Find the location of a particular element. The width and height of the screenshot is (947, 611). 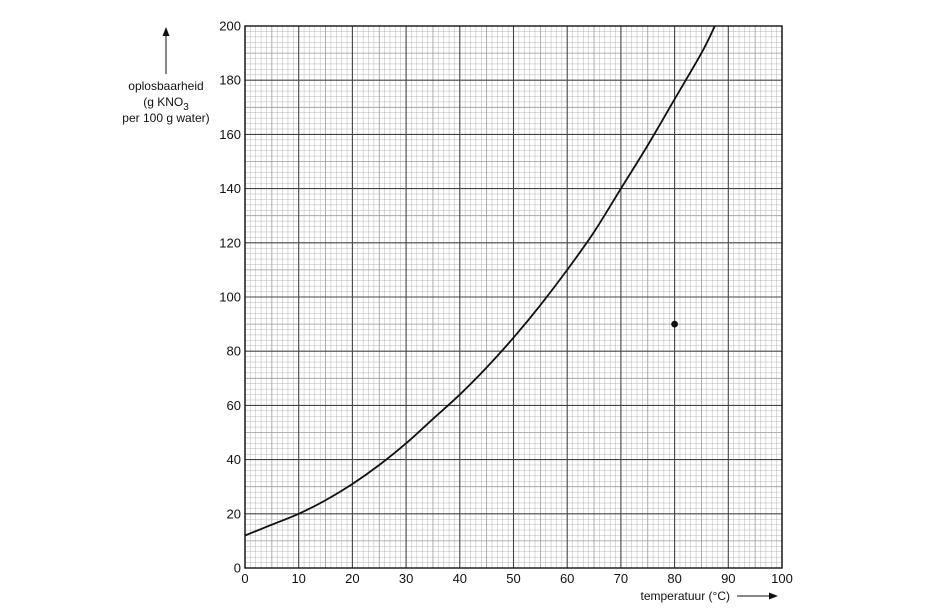

y-tick-label: 20 is located at coordinates (234, 513).